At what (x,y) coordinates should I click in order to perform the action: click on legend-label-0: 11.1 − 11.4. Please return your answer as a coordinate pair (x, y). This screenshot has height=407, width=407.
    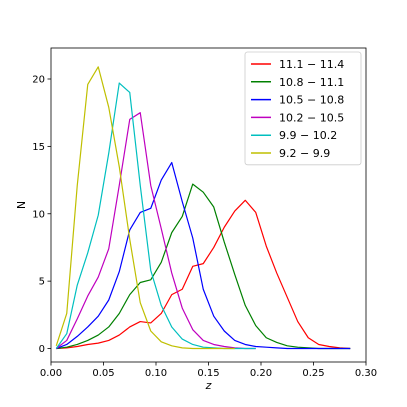
    Looking at the image, I should click on (311, 64).